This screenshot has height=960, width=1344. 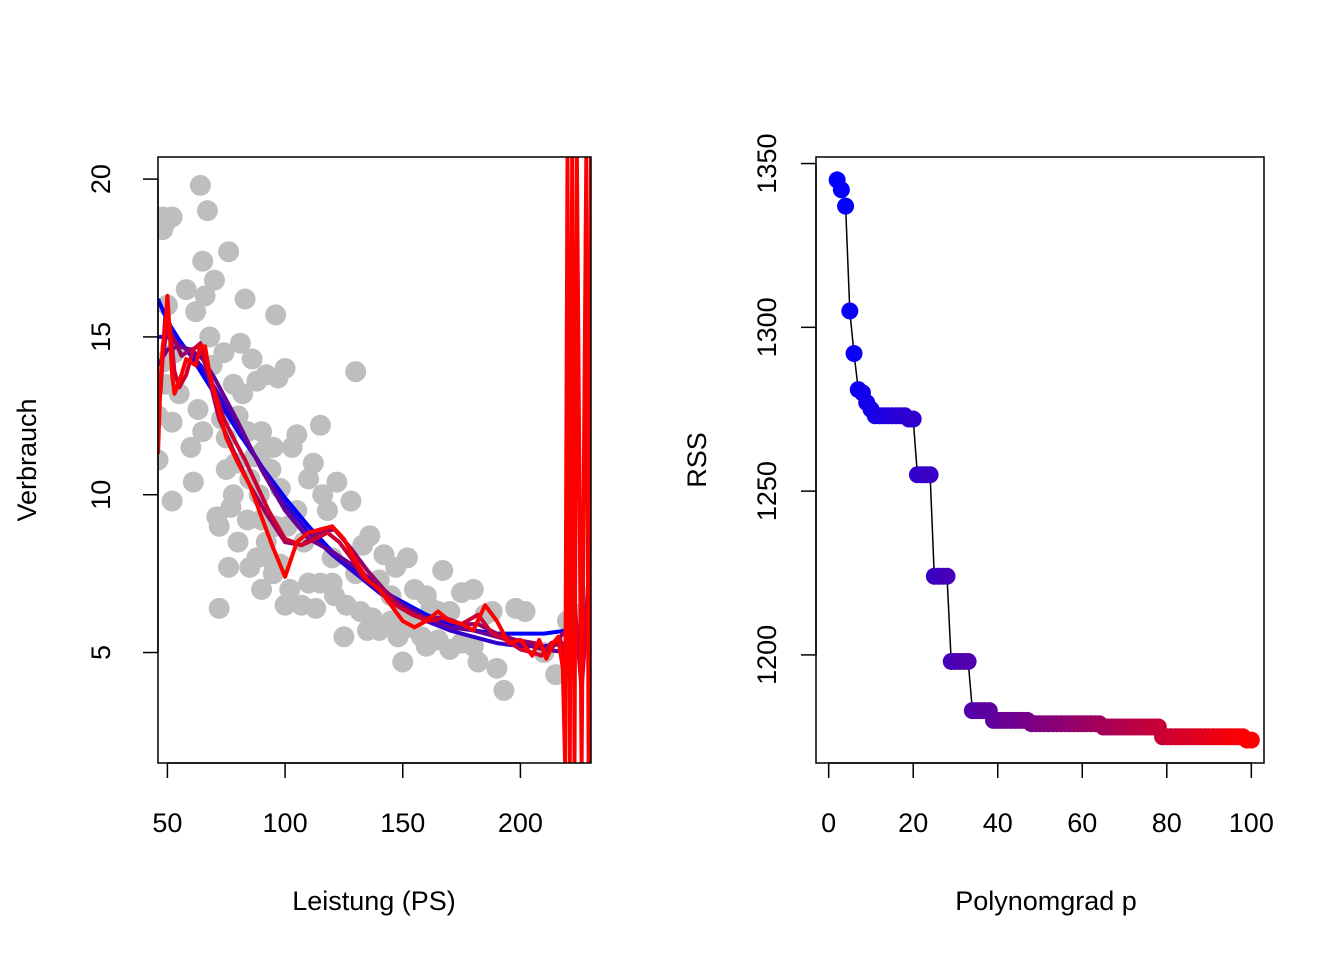 What do you see at coordinates (520, 823) in the screenshot?
I see `x-tick-label: 200` at bounding box center [520, 823].